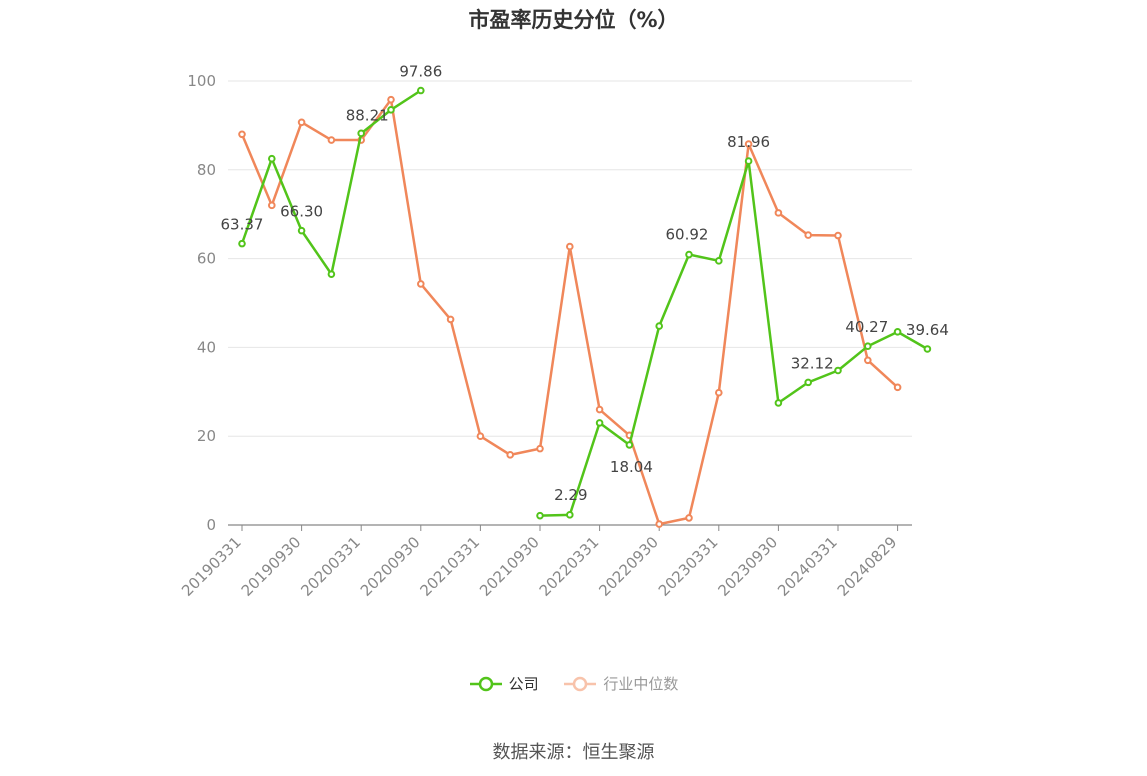 The height and width of the screenshot is (776, 1147). Describe the element at coordinates (866, 327) in the screenshot. I see `data-label: 40.27` at that location.